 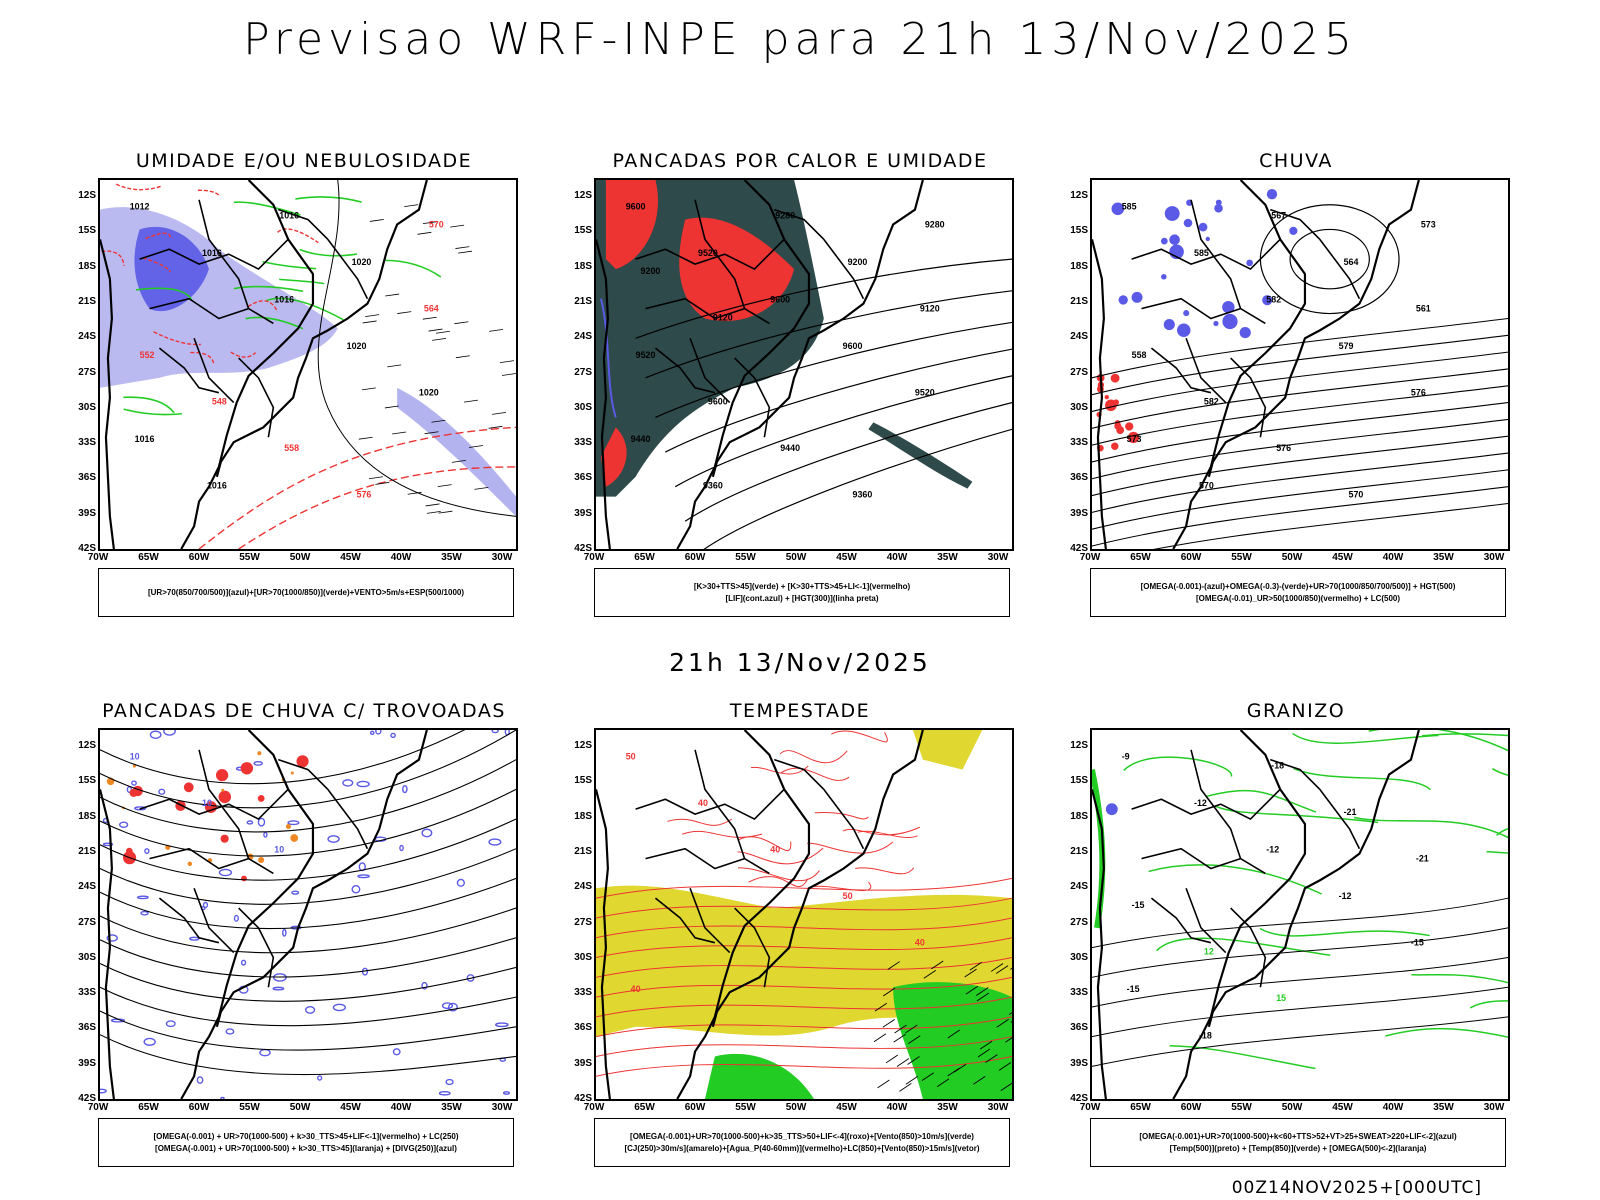 What do you see at coordinates (140, 207) in the screenshot?
I see `contour-label: 1012` at bounding box center [140, 207].